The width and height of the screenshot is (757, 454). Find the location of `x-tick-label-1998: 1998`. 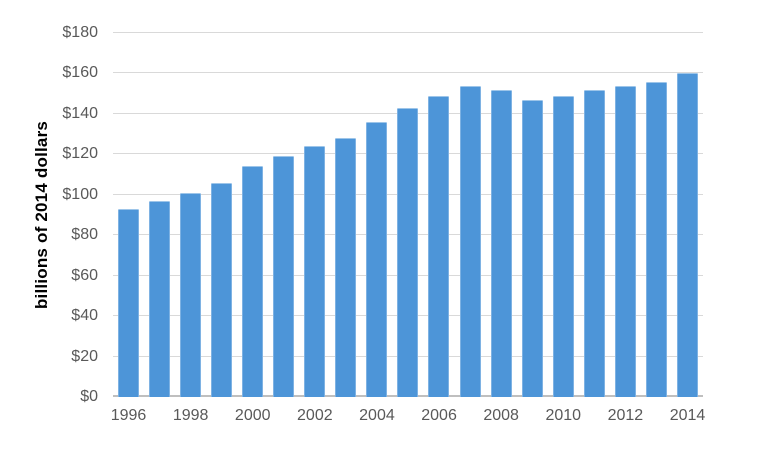

x-tick-label-1998: 1998 is located at coordinates (190, 415).